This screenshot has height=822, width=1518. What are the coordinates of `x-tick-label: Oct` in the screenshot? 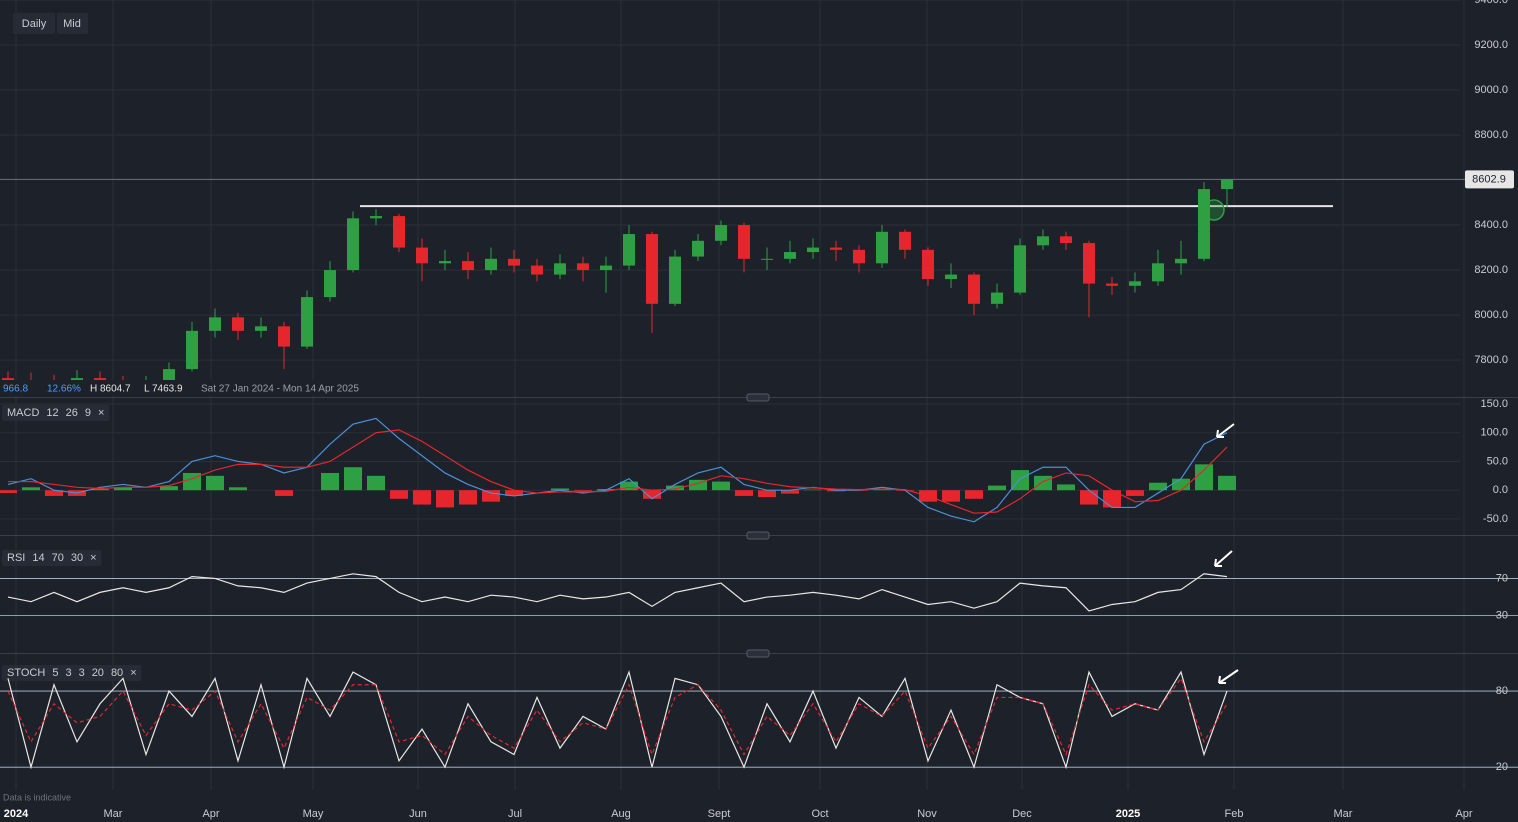 It's located at (819, 814).